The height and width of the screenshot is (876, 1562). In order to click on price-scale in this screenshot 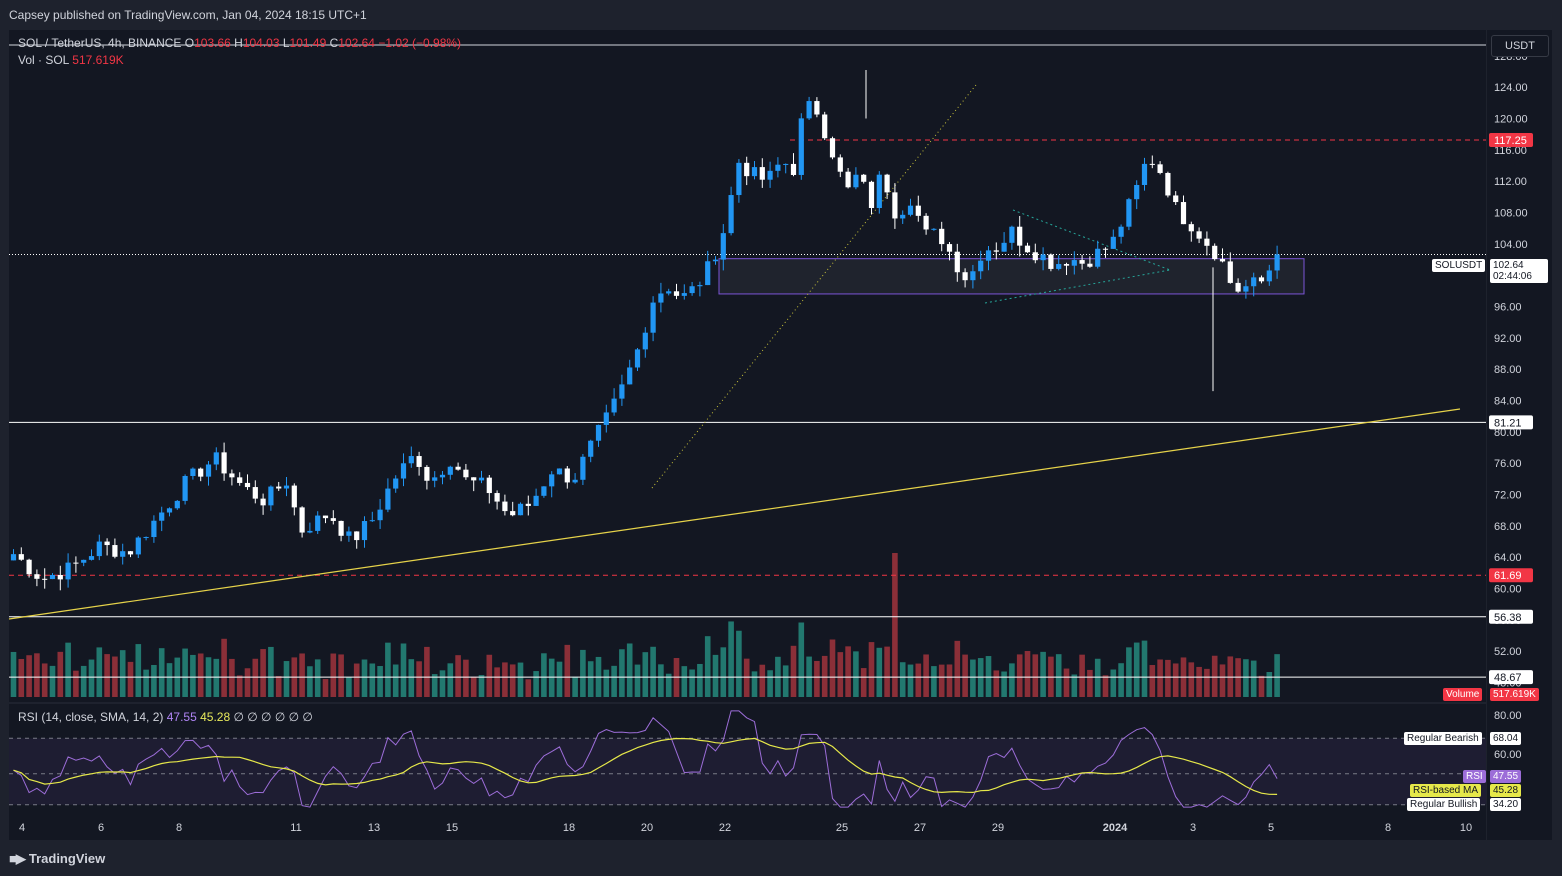, I will do `click(1519, 435)`.